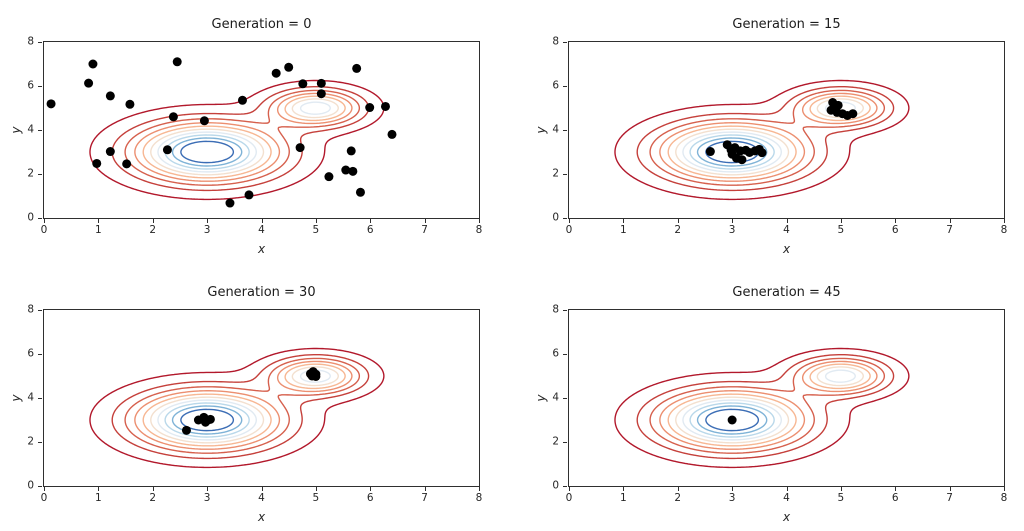 The height and width of the screenshot is (531, 1024). I want to click on plot-title: Generation = 0, so click(261, 24).